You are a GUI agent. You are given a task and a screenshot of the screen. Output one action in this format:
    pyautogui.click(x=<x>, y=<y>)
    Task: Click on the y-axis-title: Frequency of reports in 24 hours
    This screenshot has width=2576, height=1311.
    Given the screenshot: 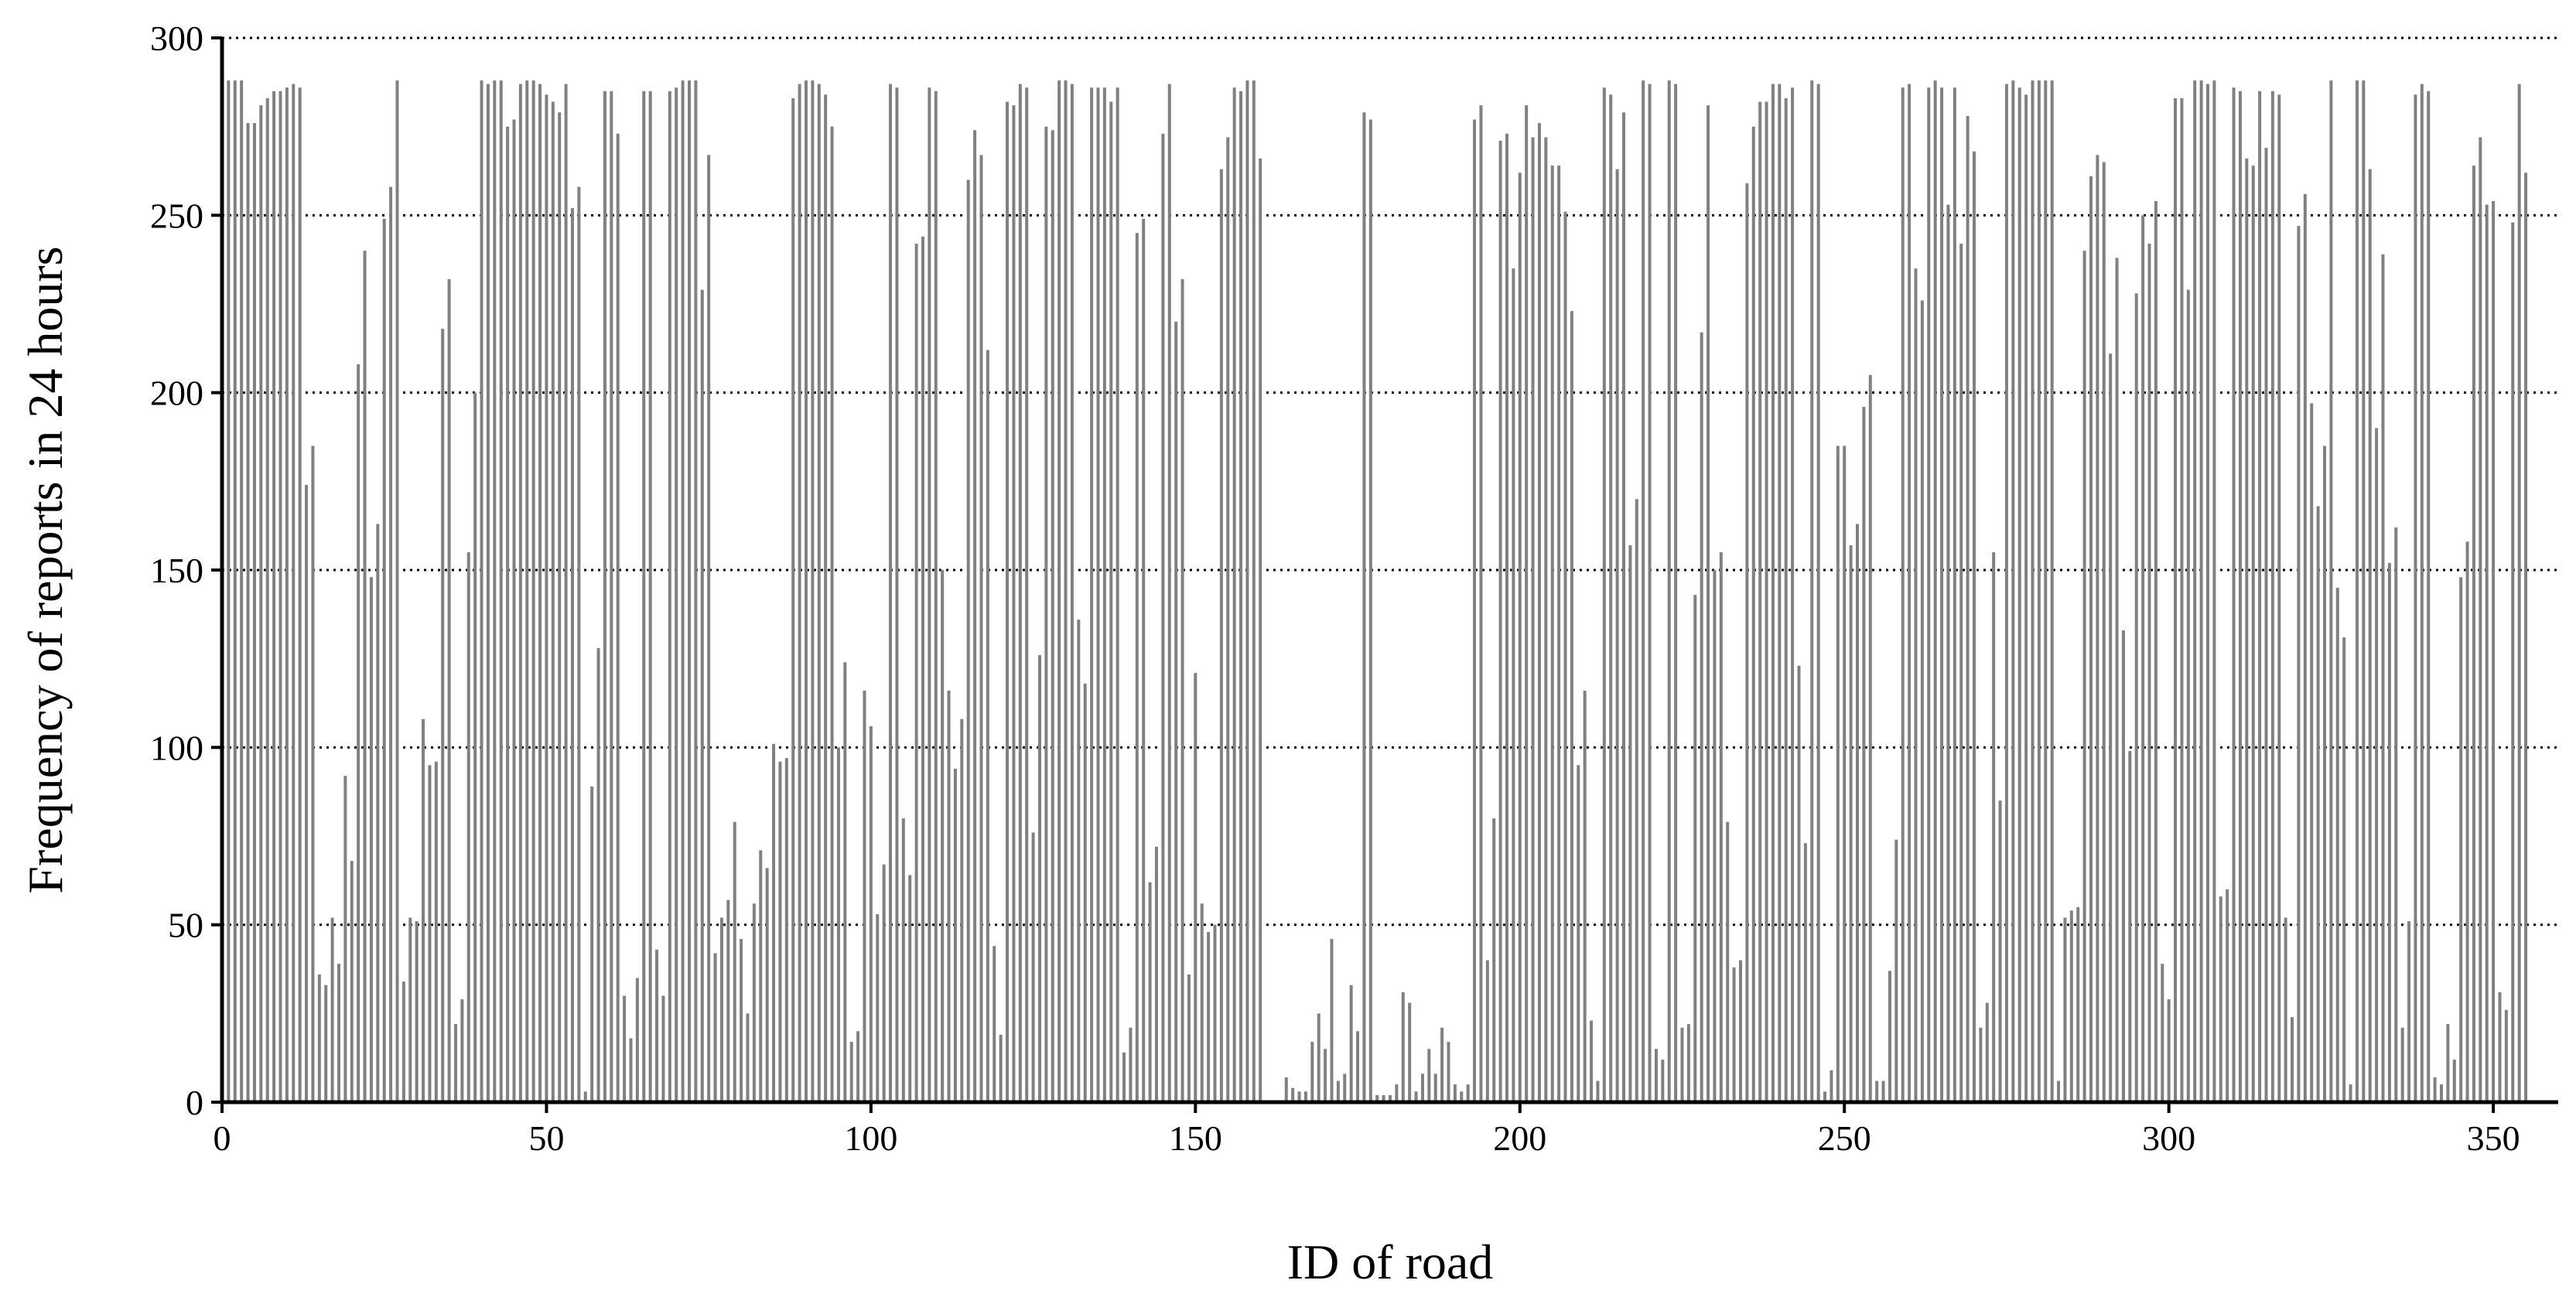 What is the action you would take?
    pyautogui.click(x=45, y=569)
    